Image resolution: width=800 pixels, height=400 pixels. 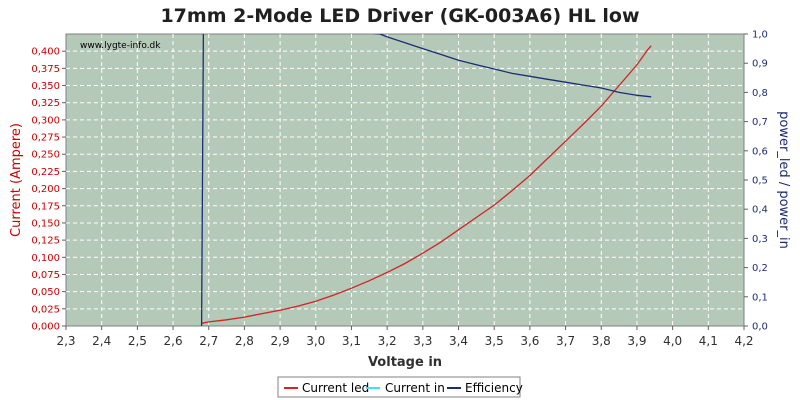 What do you see at coordinates (494, 341) in the screenshot?
I see `x-tick-label: 3,5` at bounding box center [494, 341].